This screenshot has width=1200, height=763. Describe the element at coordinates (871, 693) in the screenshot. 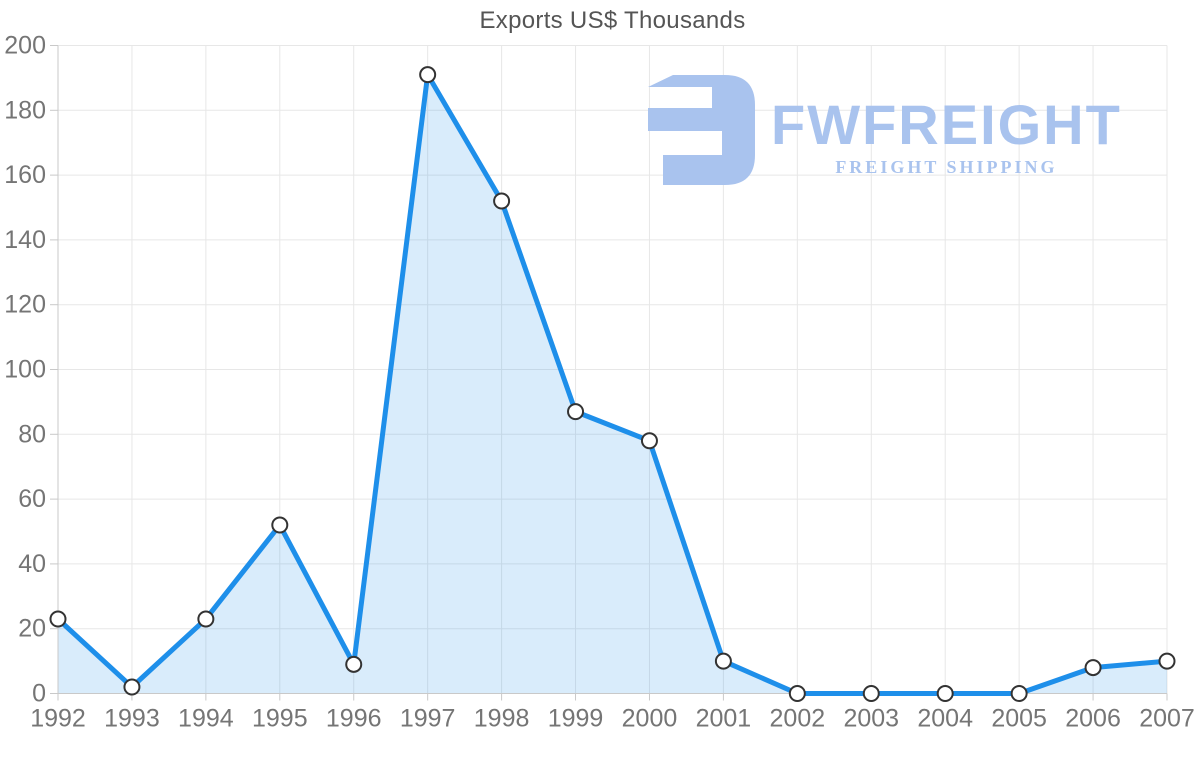

I see `data-point-2003` at that location.